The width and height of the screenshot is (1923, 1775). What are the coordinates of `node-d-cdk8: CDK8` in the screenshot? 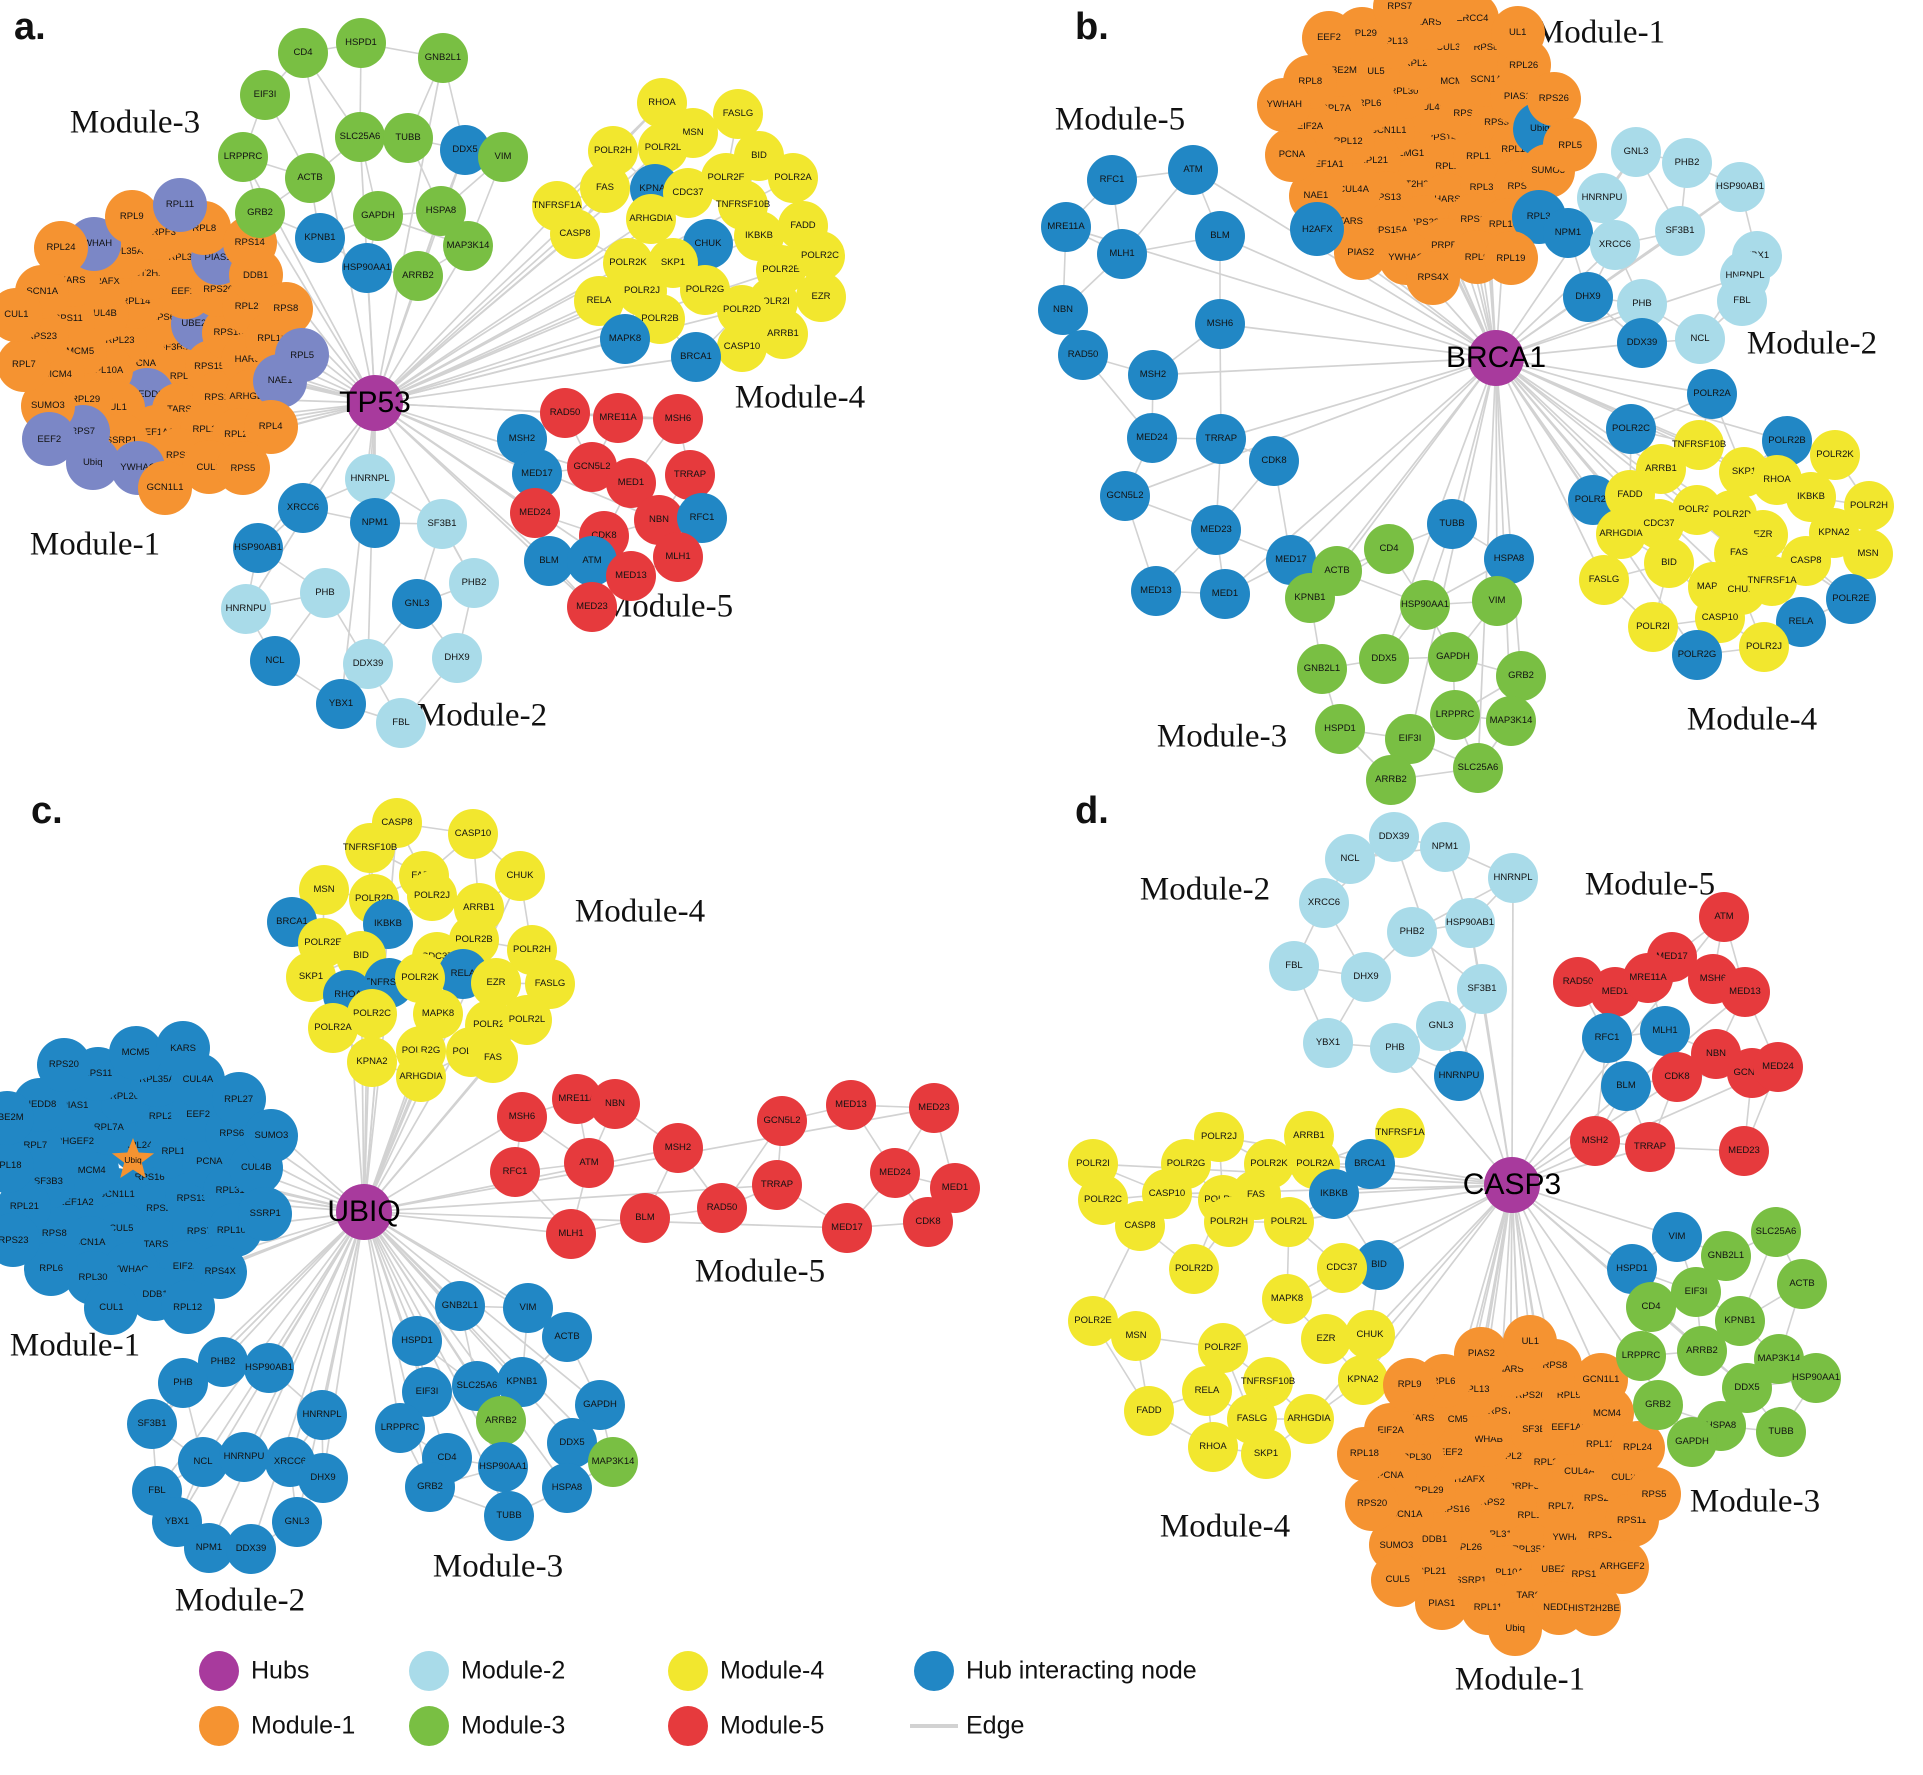 It's located at (1677, 1077).